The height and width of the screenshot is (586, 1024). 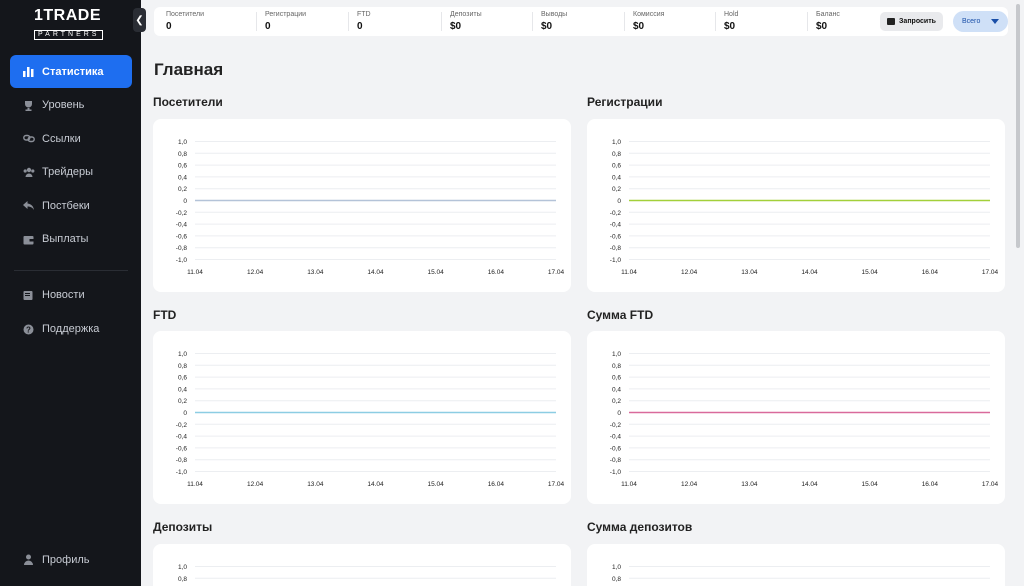 What do you see at coordinates (188, 102) in the screenshot?
I see `chart-title-visitors: Посетители` at bounding box center [188, 102].